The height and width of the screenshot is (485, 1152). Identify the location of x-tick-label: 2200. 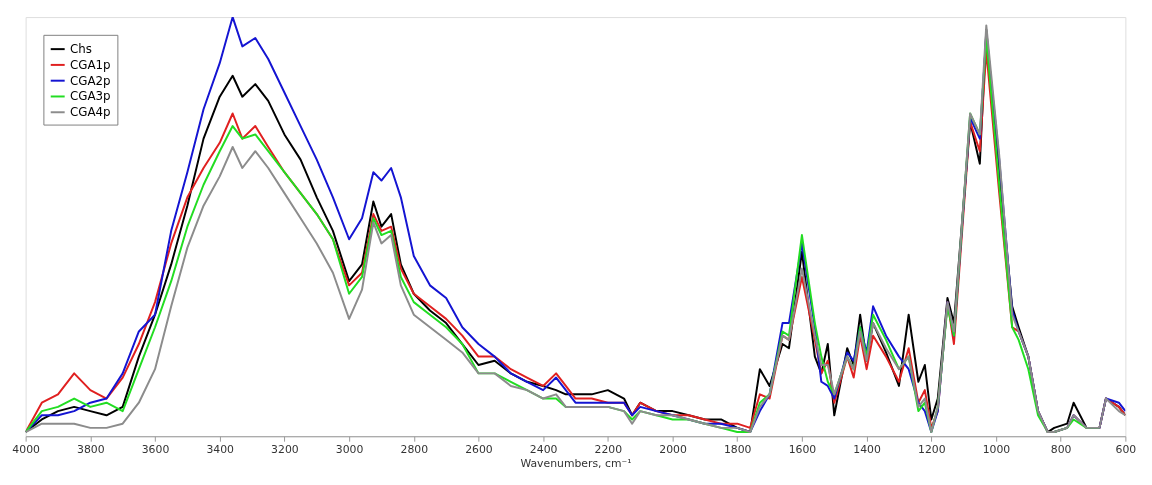
(608, 449).